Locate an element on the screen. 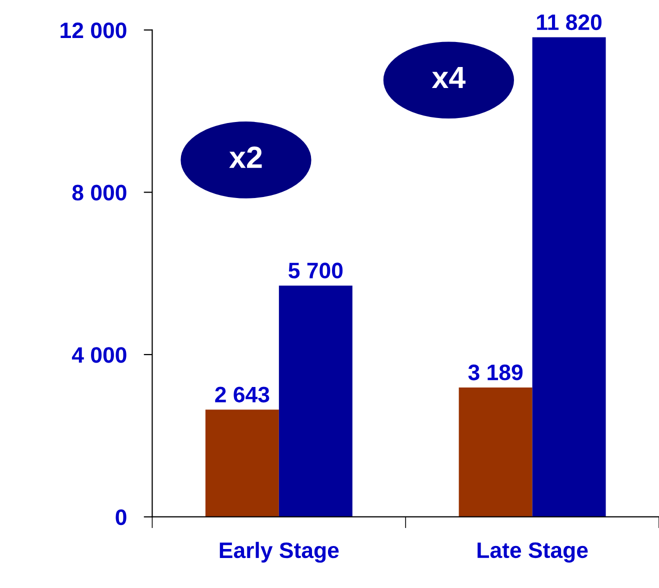 This screenshot has width=659, height=588. data-label: 5 700 is located at coordinates (315, 270).